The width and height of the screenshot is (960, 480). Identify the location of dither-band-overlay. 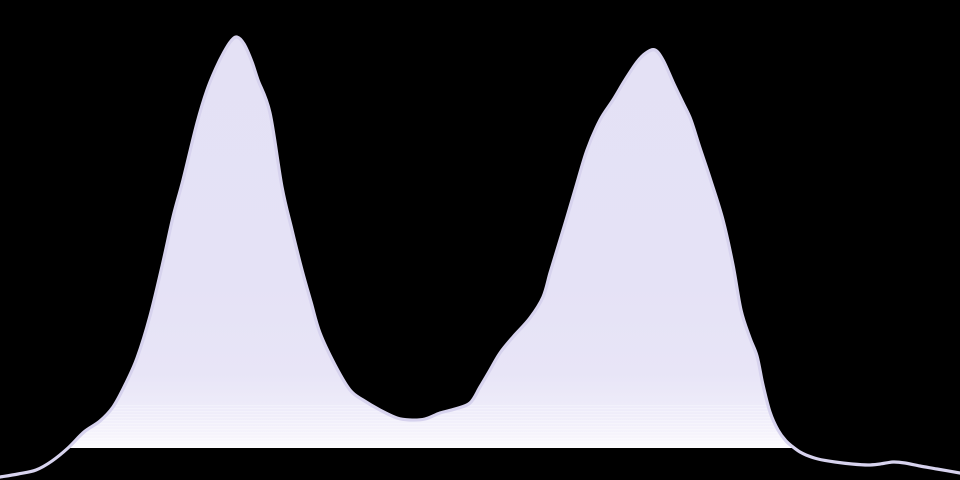
(430, 426).